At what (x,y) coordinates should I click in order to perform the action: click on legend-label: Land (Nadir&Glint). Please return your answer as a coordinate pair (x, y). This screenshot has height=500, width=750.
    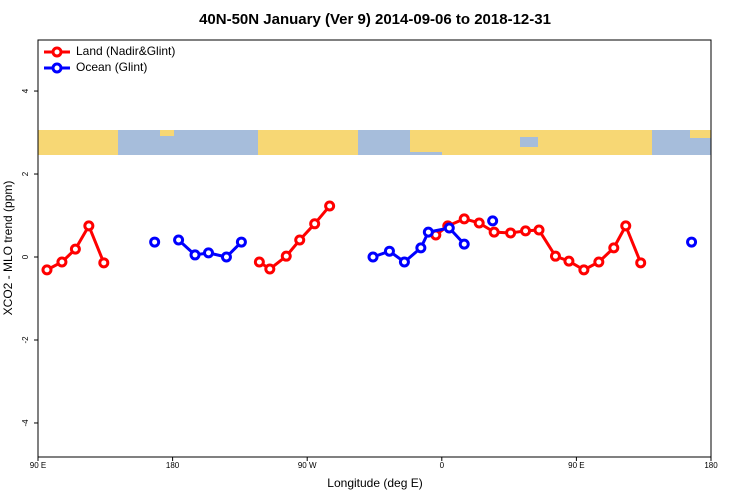
    Looking at the image, I should click on (125, 51).